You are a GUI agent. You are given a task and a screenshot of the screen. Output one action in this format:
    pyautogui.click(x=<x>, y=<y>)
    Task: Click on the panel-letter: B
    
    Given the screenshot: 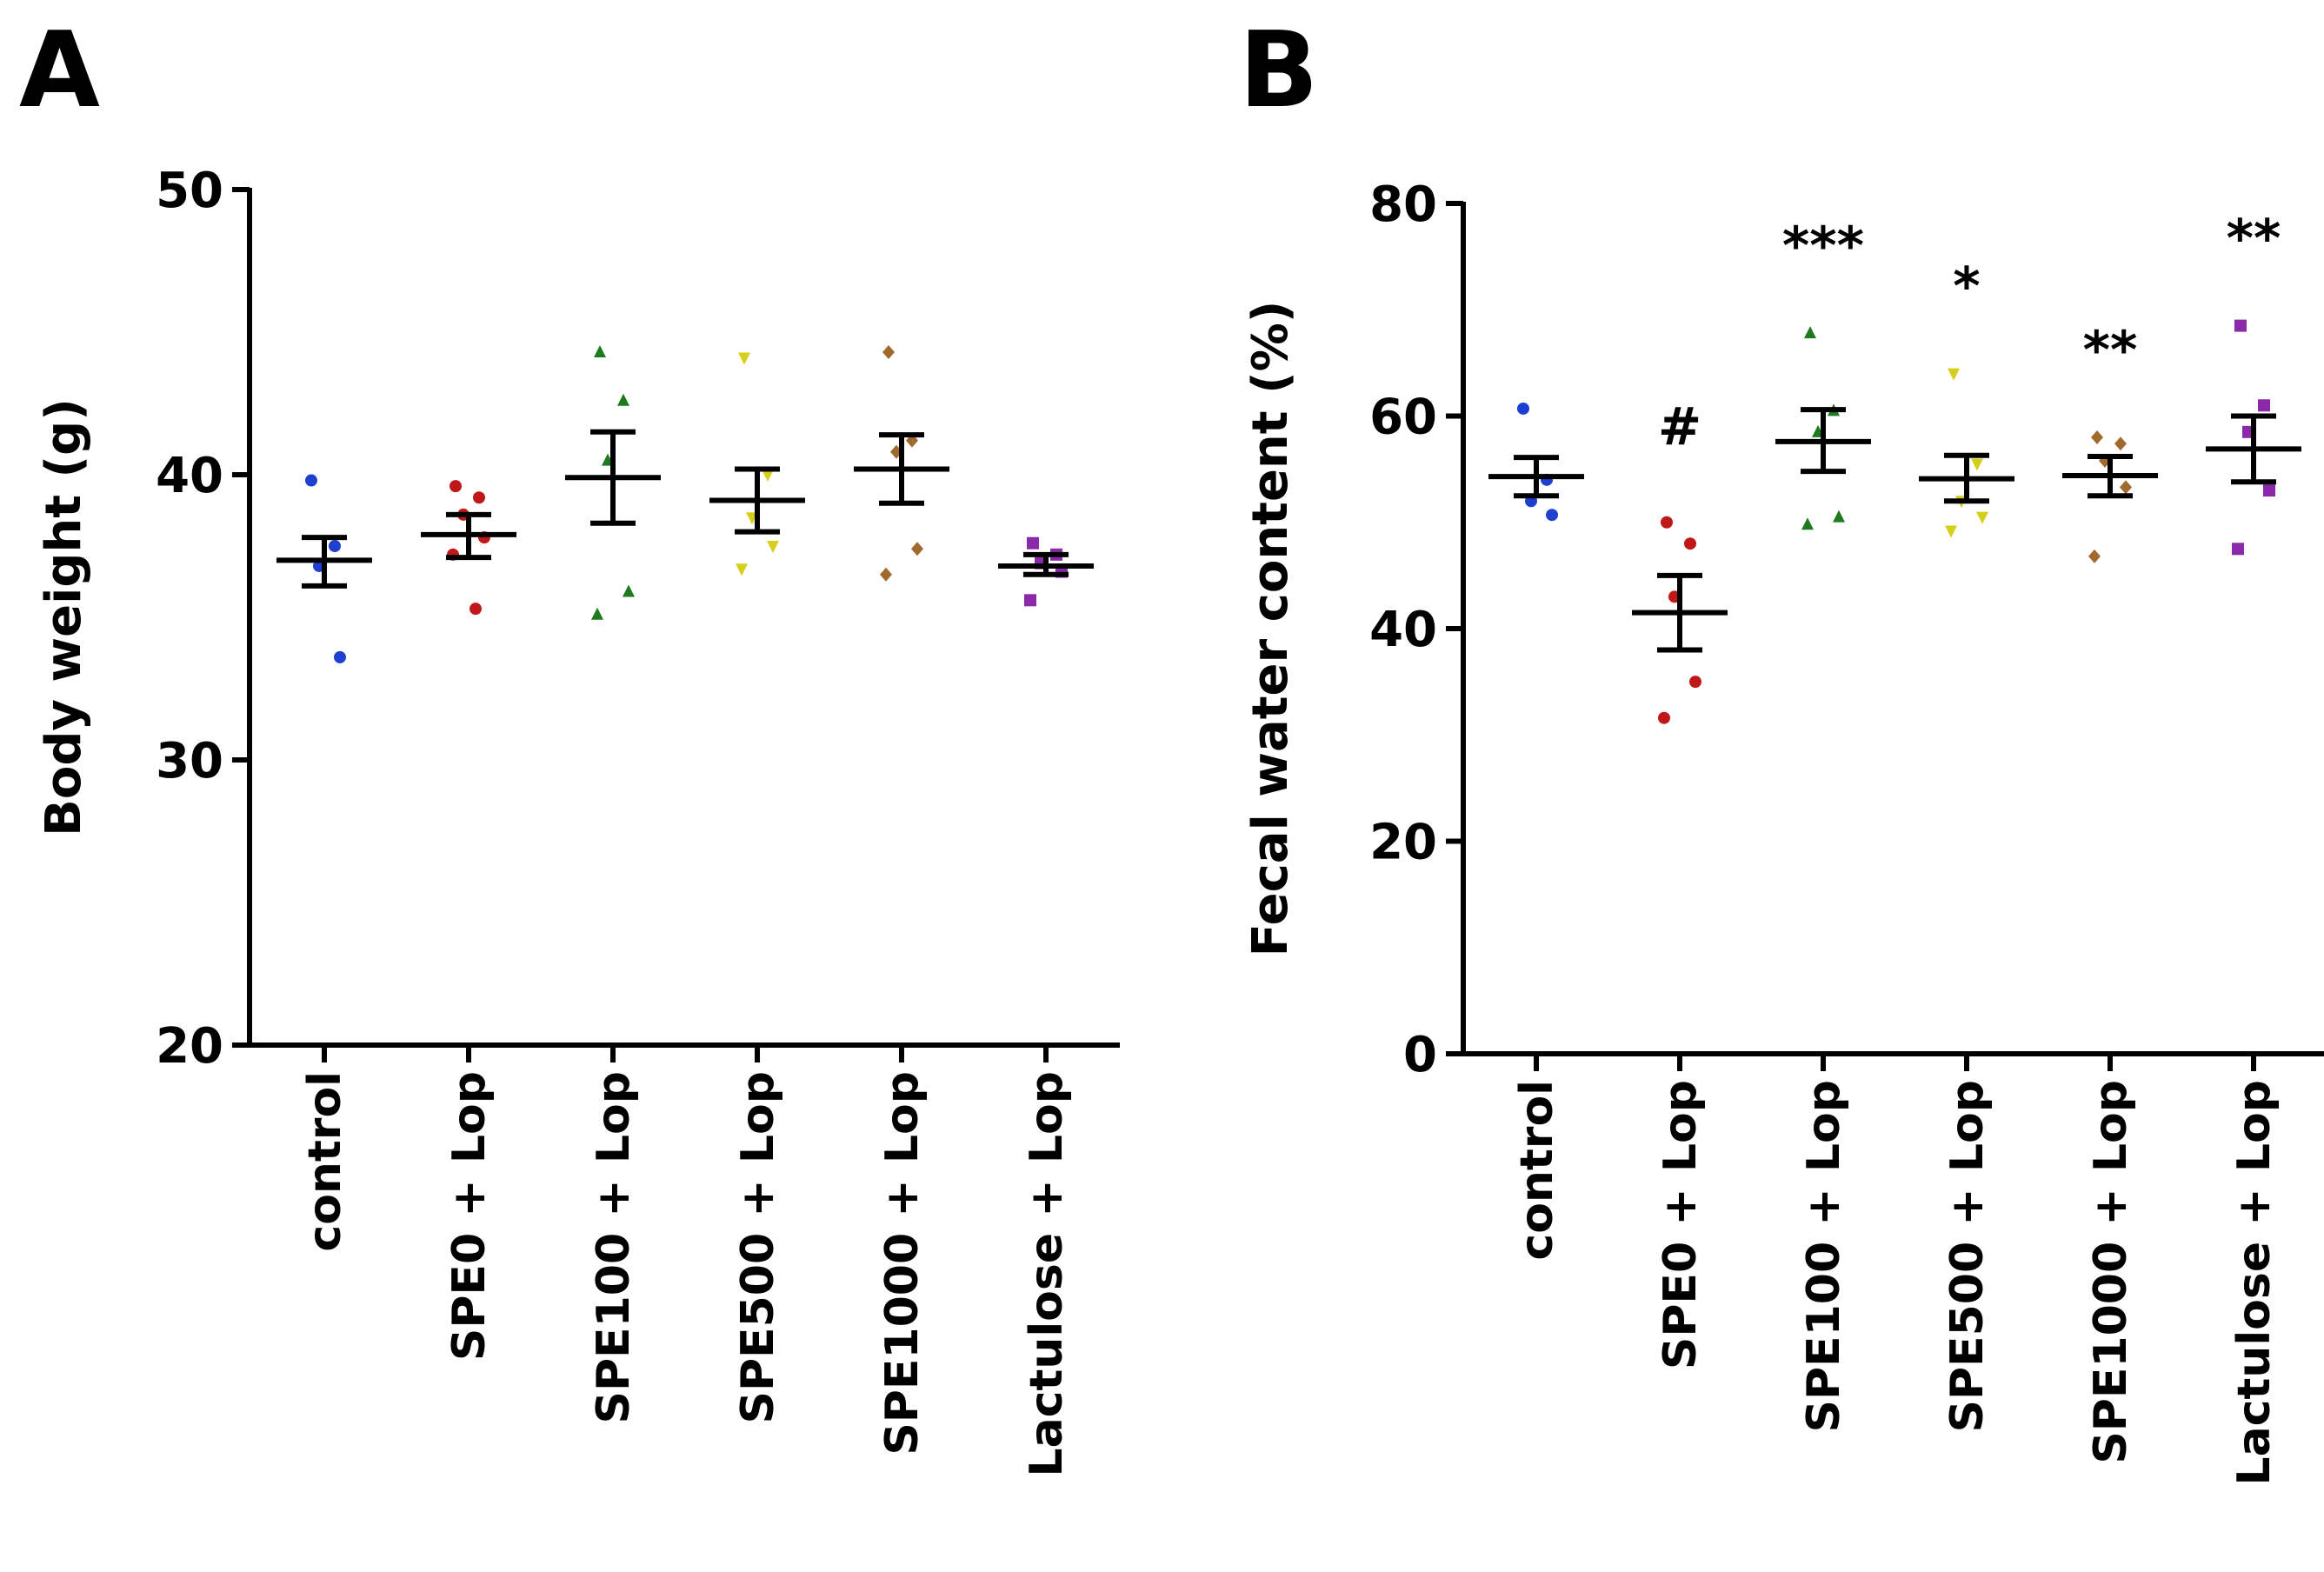 What is the action you would take?
    pyautogui.click(x=1278, y=70)
    